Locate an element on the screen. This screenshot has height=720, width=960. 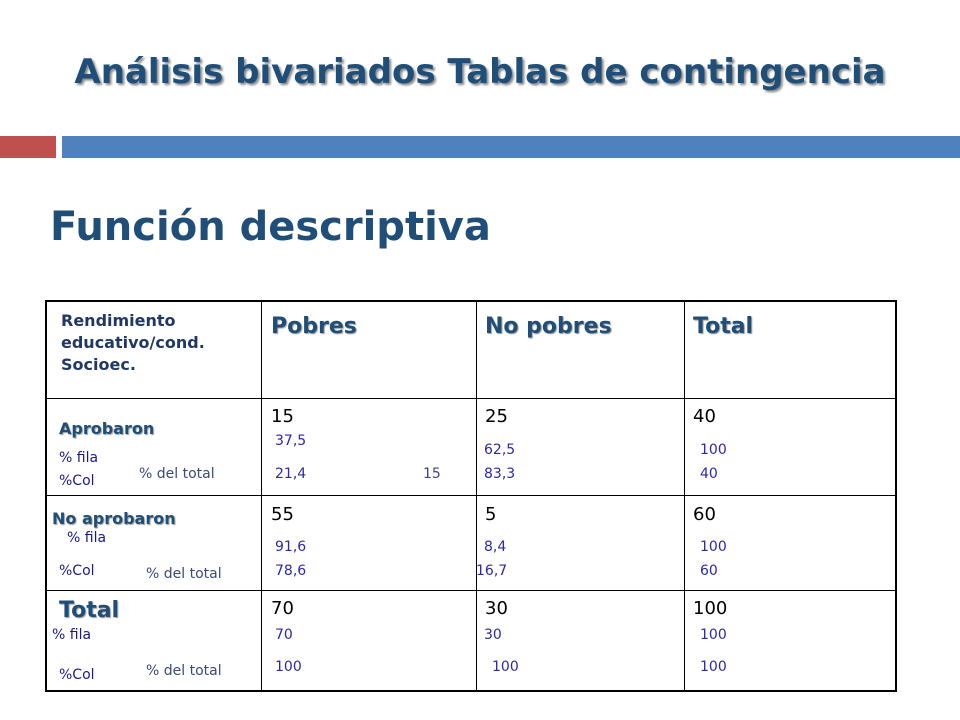
cell-count: 30 is located at coordinates (496, 608).